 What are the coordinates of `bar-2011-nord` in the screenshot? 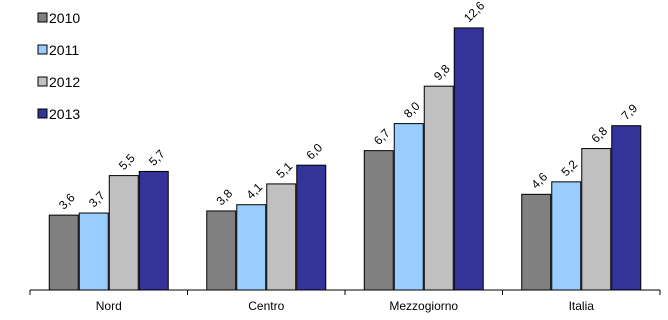 It's located at (93, 251).